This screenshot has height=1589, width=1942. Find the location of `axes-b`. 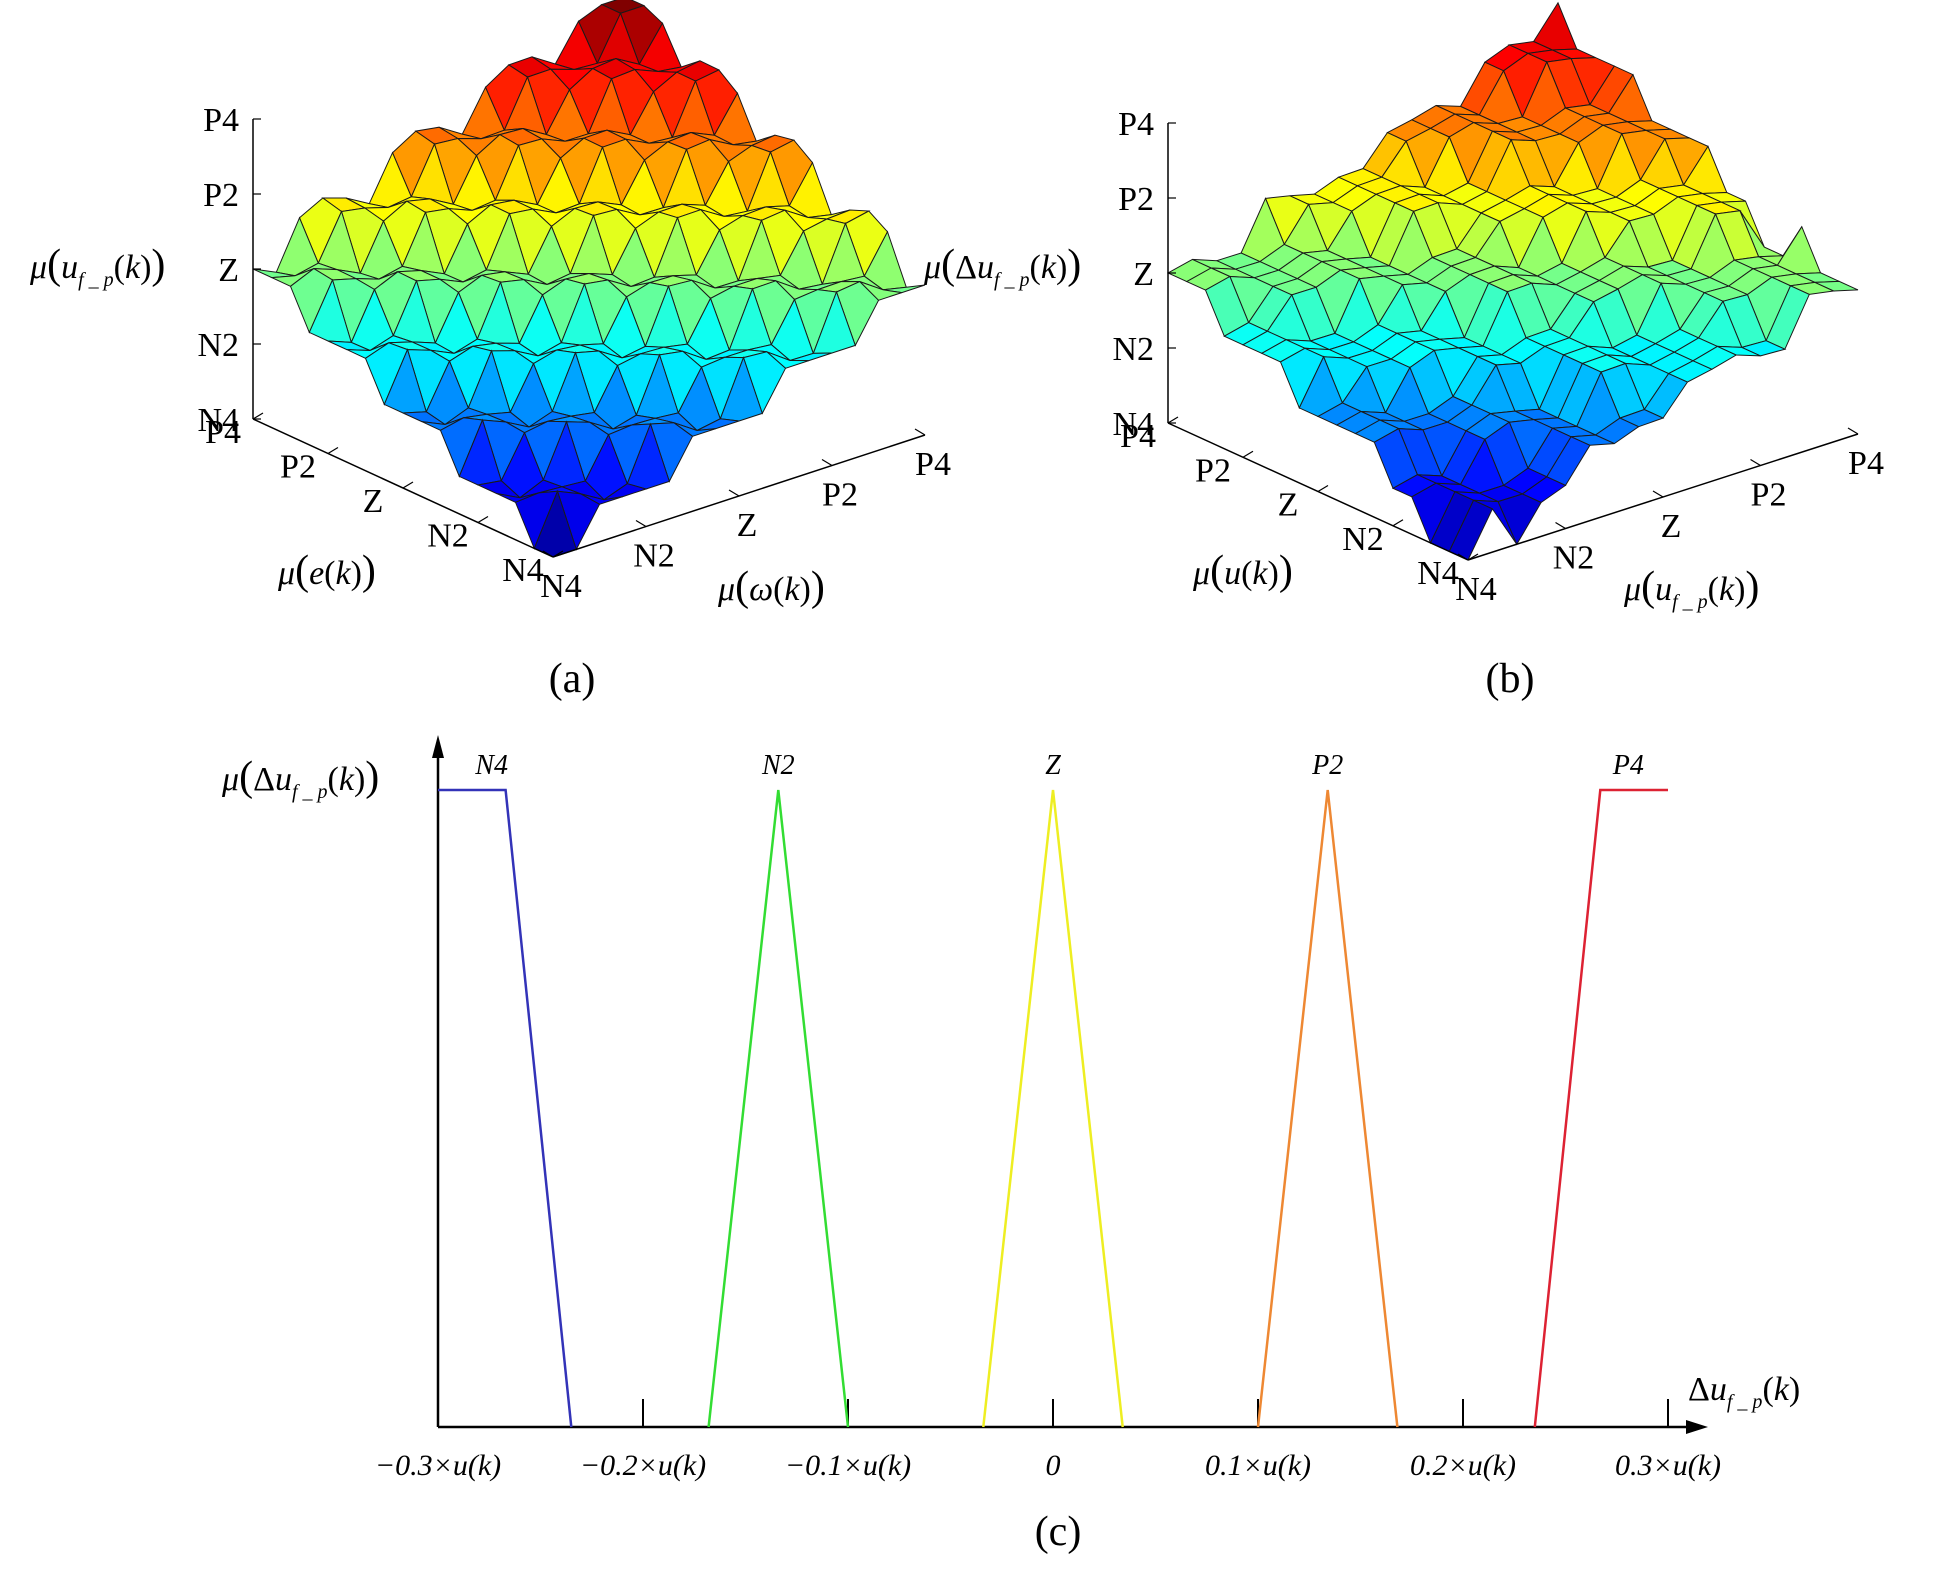

axes-b is located at coordinates (1513, 341).